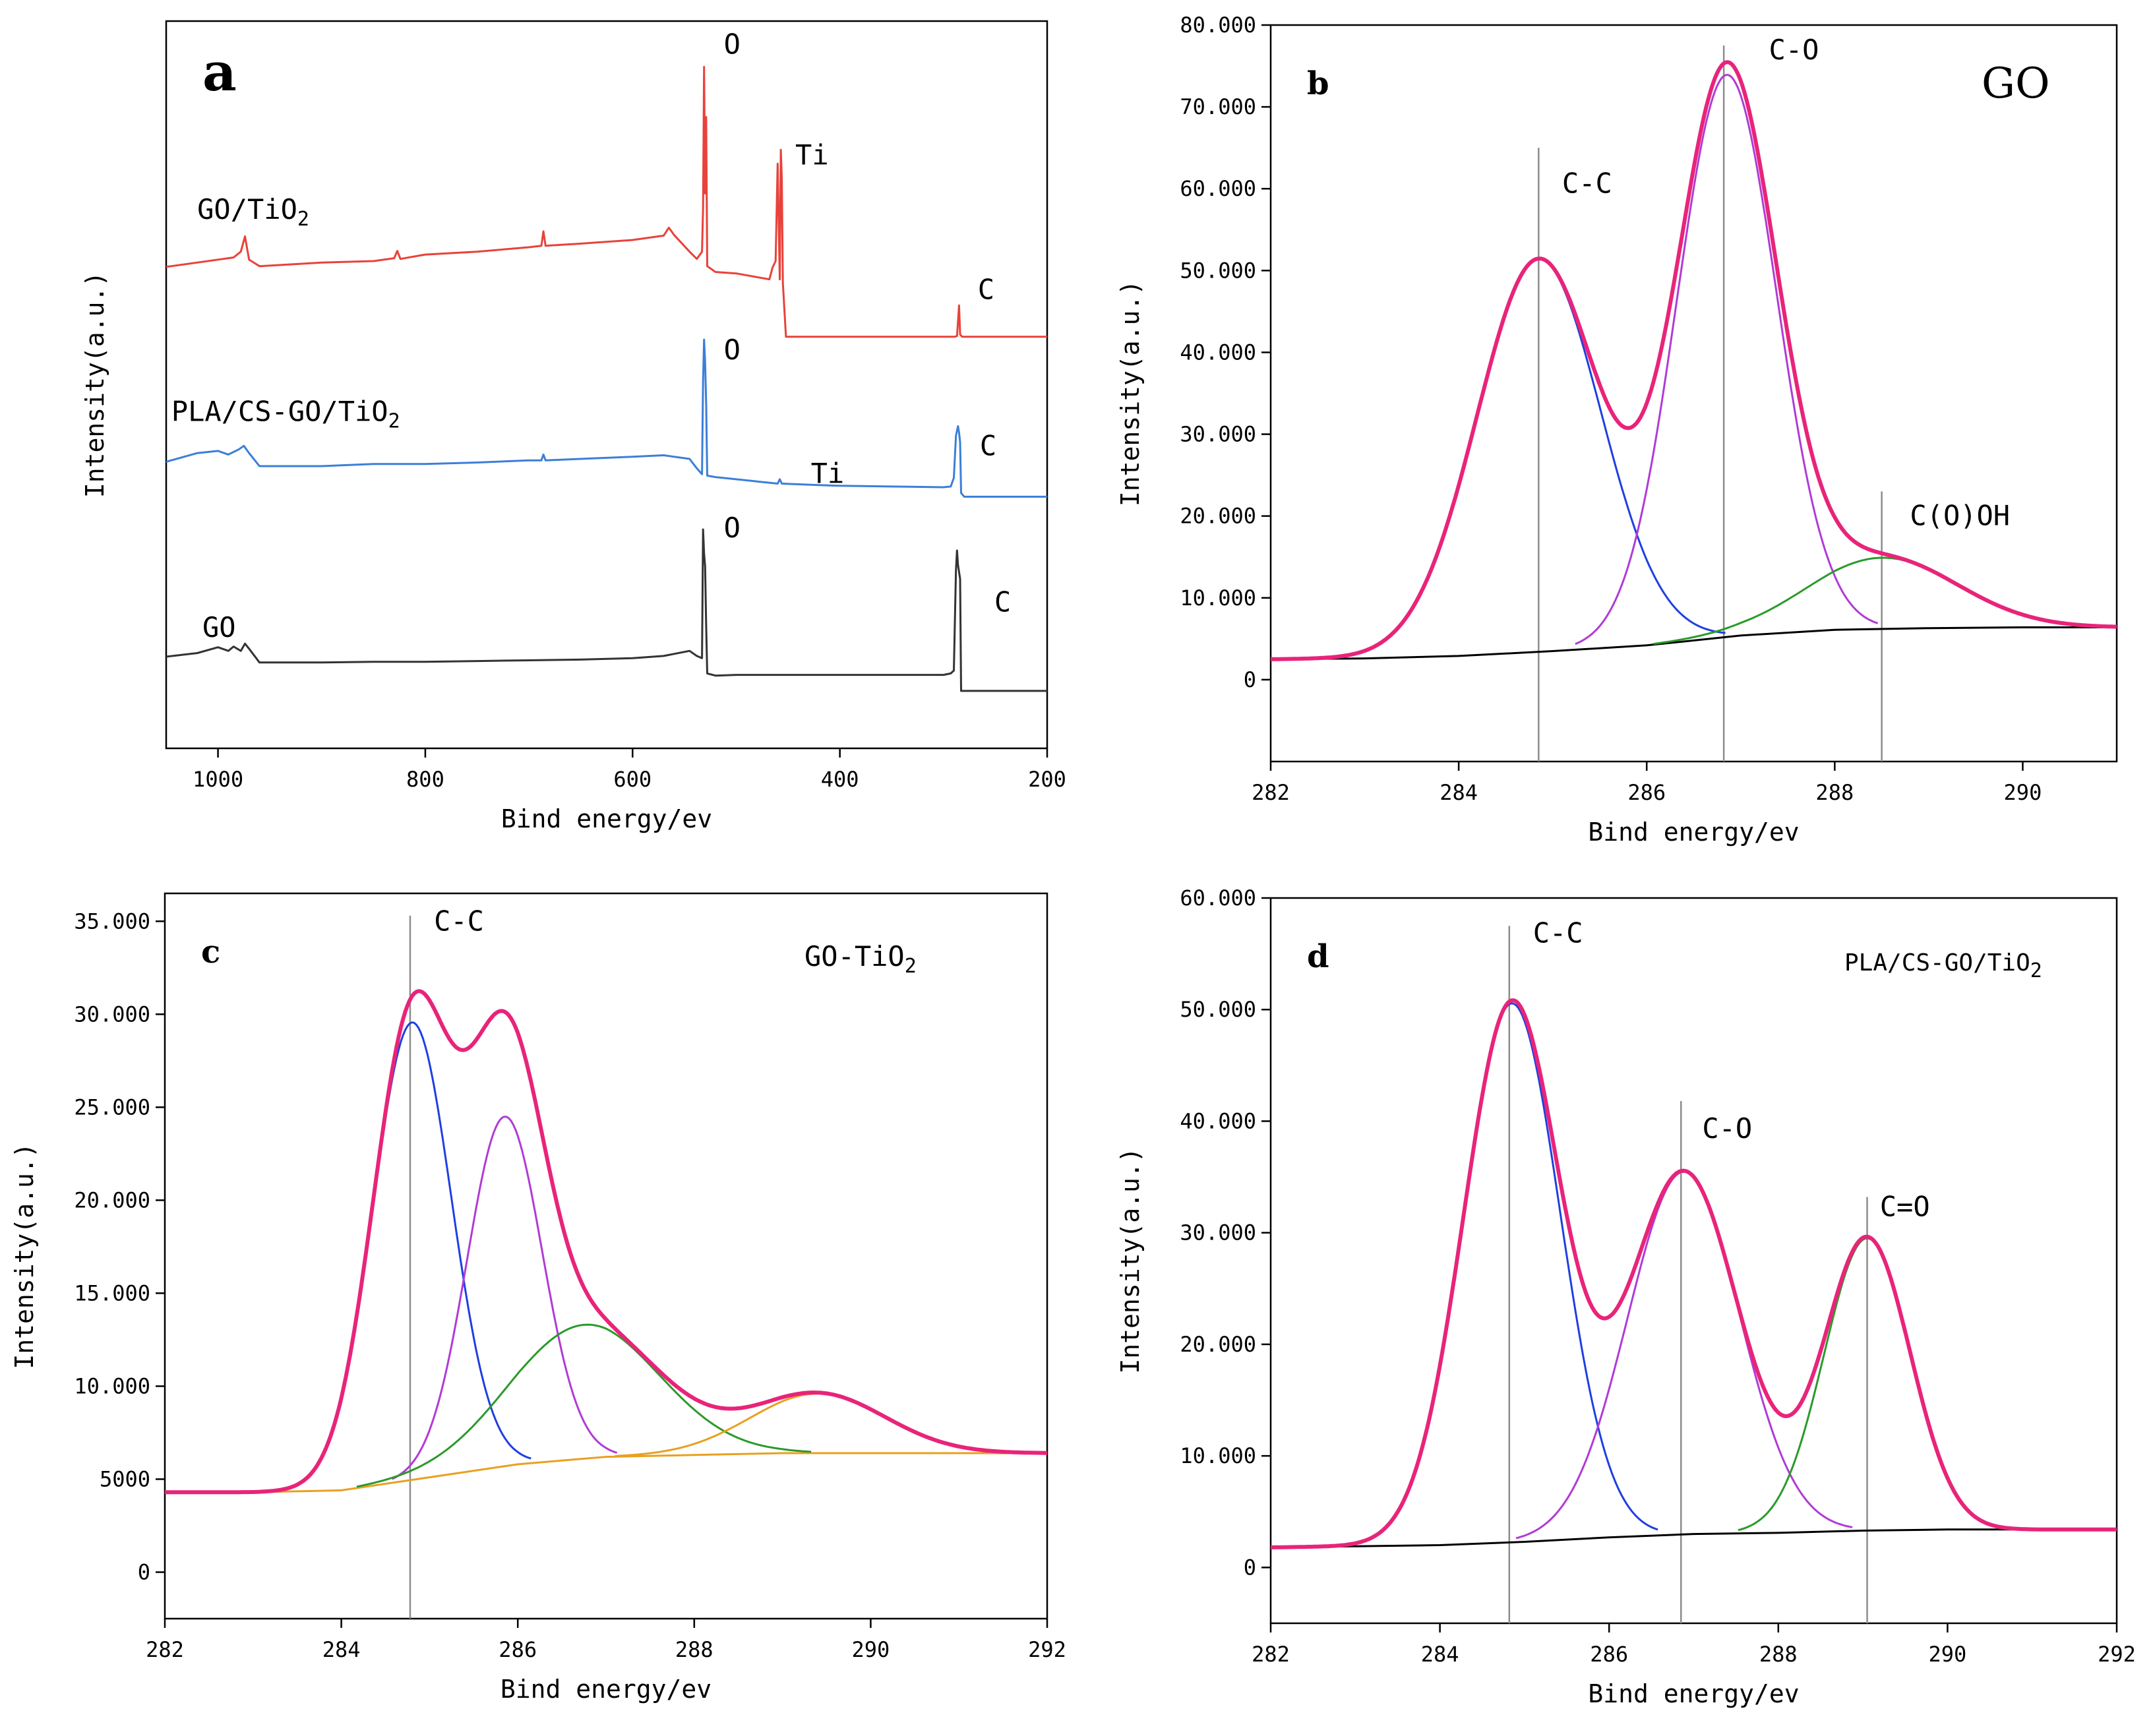  I want to click on peak-label: C(O)OH, so click(1960, 515).